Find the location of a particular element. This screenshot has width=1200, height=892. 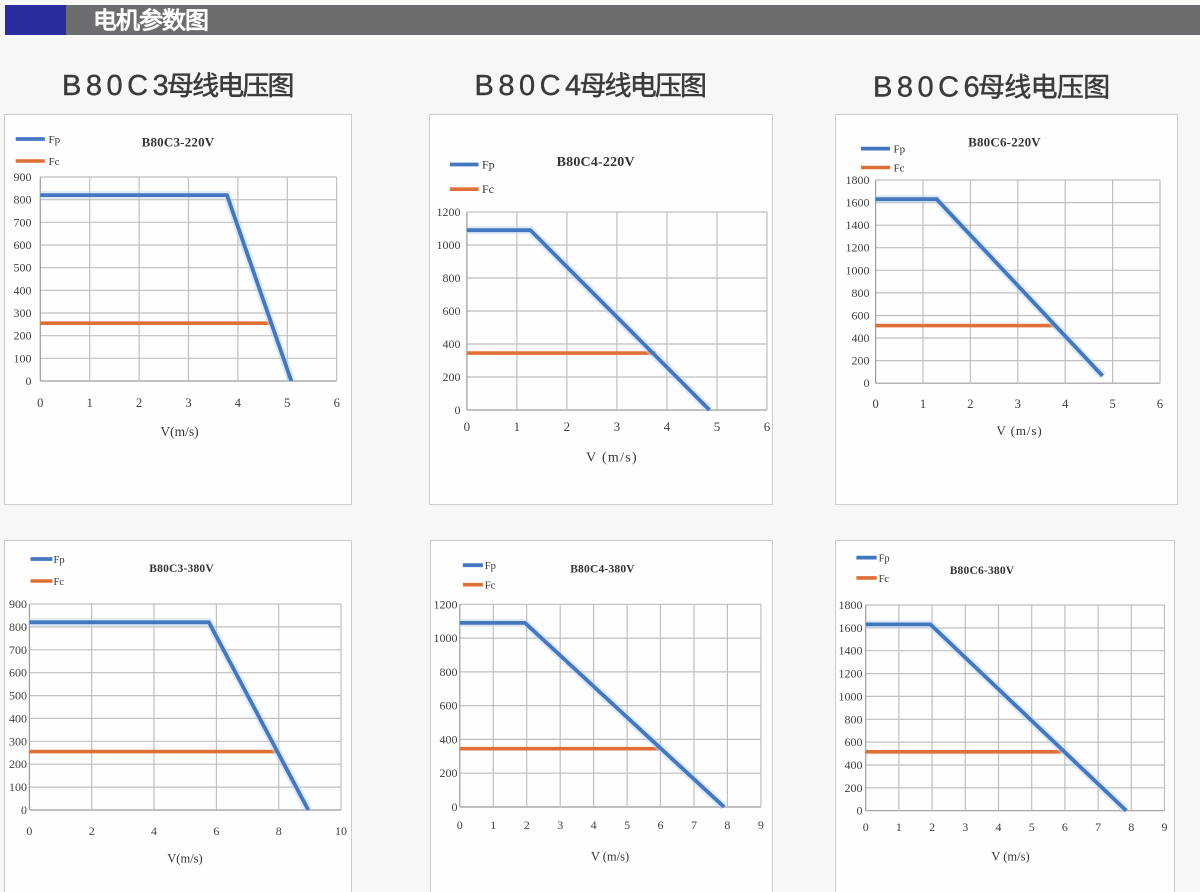

svg-text: 1400 is located at coordinates (858, 225).